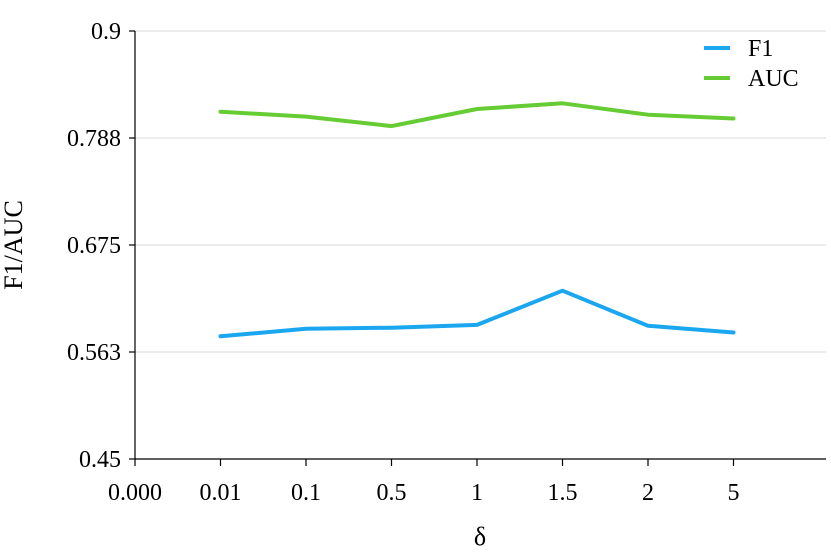 This screenshot has width=831, height=554. Describe the element at coordinates (392, 493) in the screenshot. I see `x-tick-label: 0.5` at that location.